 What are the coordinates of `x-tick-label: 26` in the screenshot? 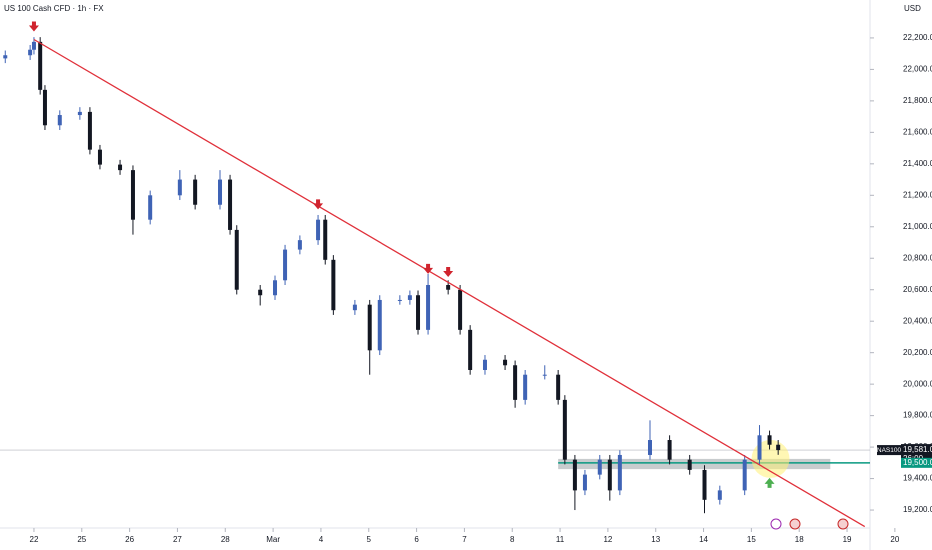 It's located at (129, 539).